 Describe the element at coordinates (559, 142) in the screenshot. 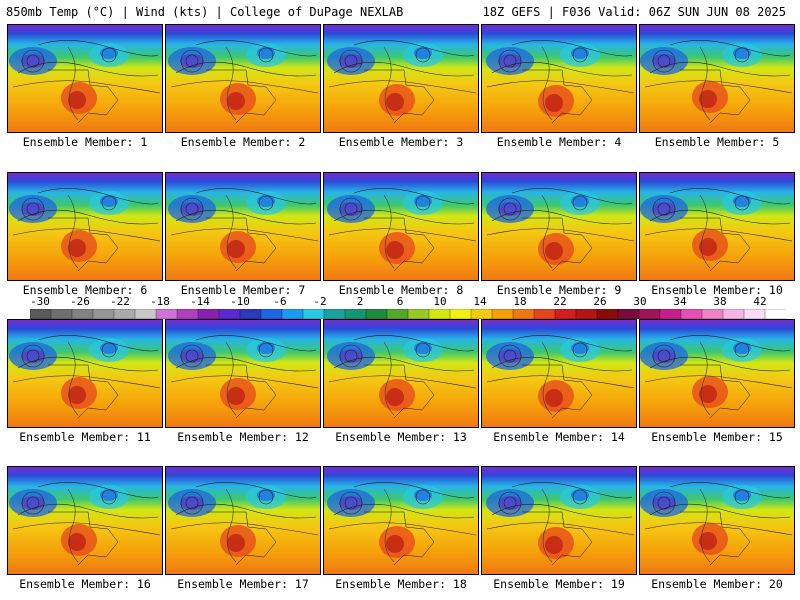

I see `ensemble-member-label: Ensemble Member: 4` at that location.